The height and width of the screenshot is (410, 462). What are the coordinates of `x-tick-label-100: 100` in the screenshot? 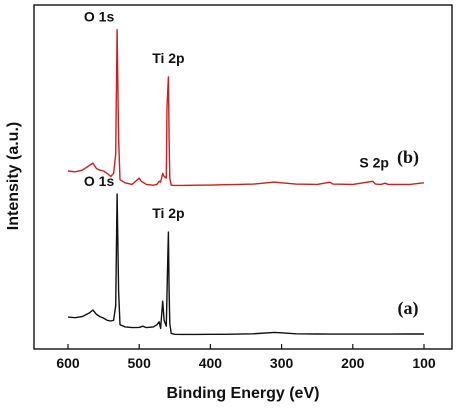 It's located at (424, 363).